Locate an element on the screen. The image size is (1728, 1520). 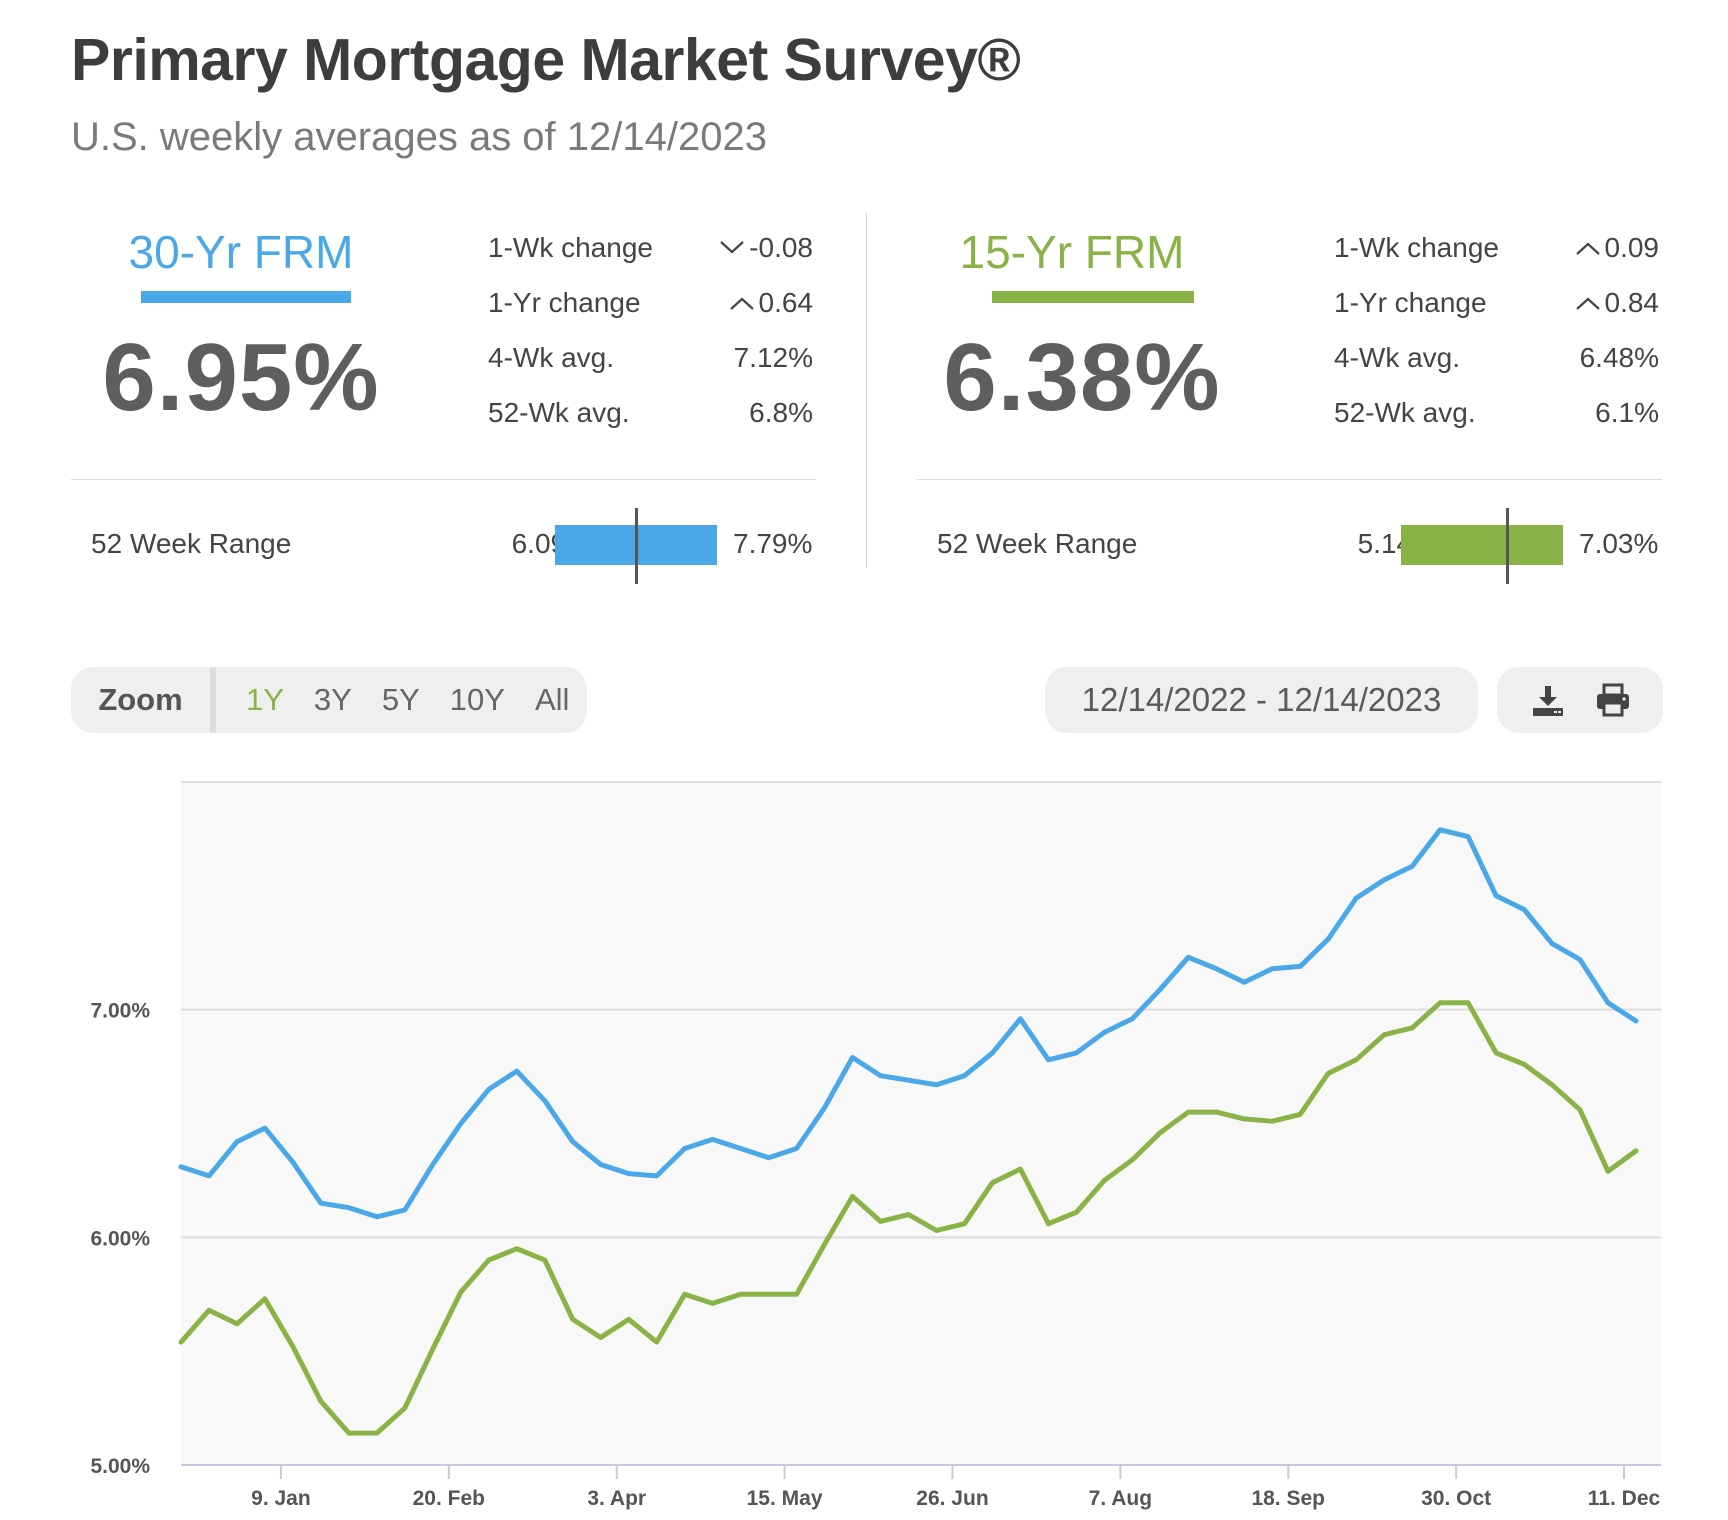
stat-value: 6.48% is located at coordinates (1619, 357).